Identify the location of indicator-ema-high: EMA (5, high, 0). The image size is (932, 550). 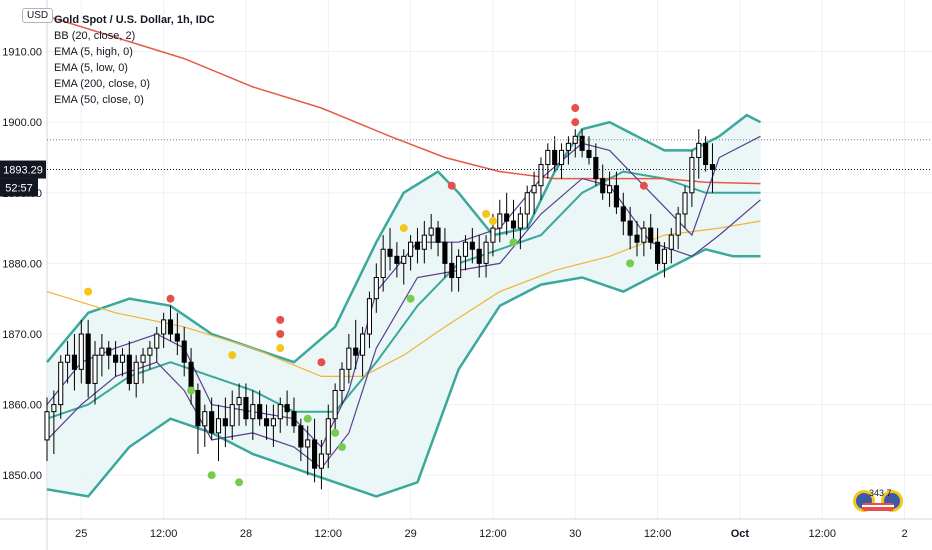
(93, 52).